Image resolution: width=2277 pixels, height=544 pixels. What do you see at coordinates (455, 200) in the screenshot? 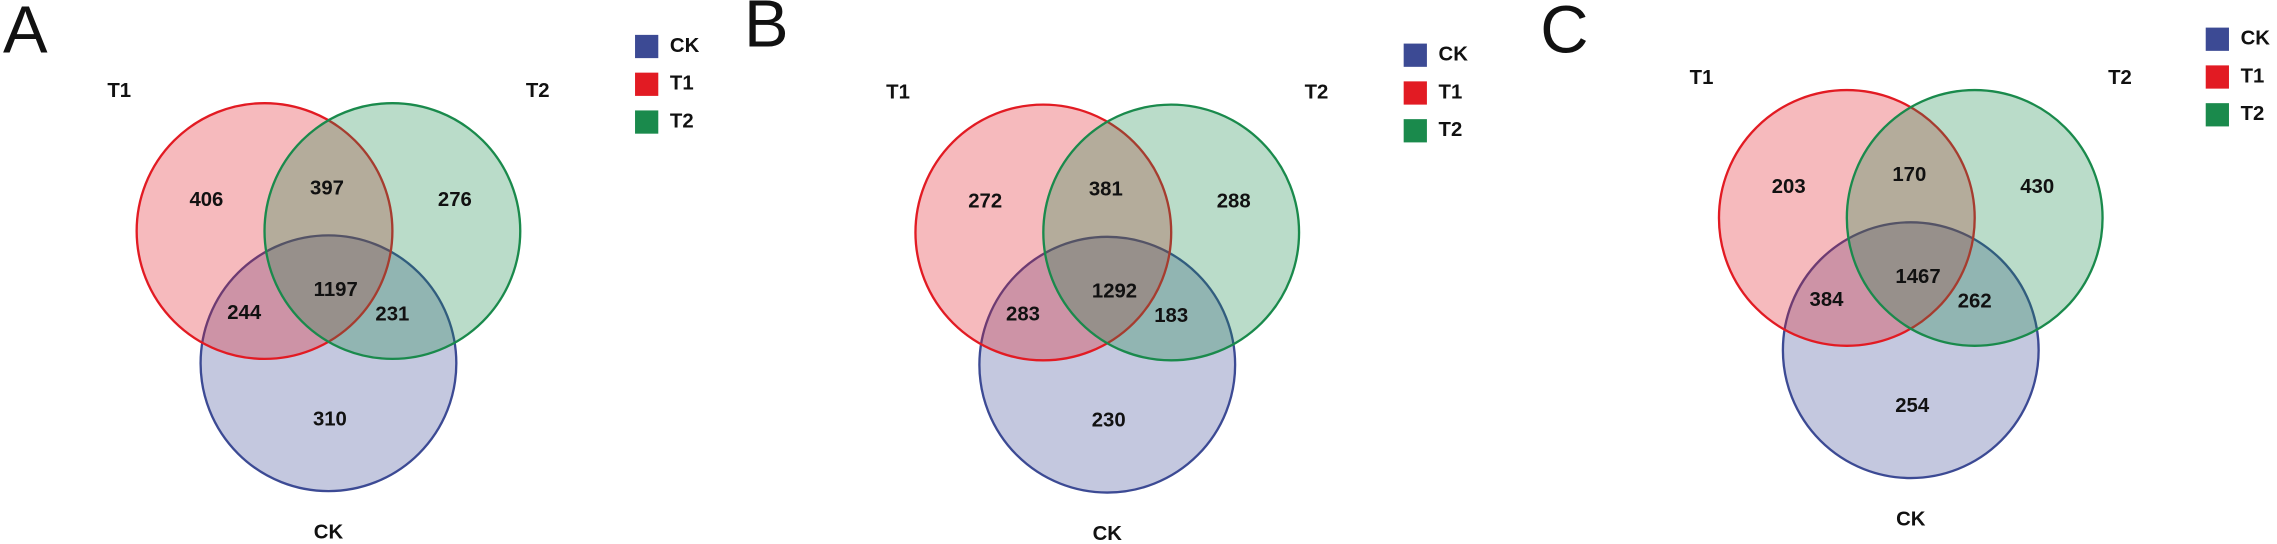
I see `region-value: 276` at bounding box center [455, 200].